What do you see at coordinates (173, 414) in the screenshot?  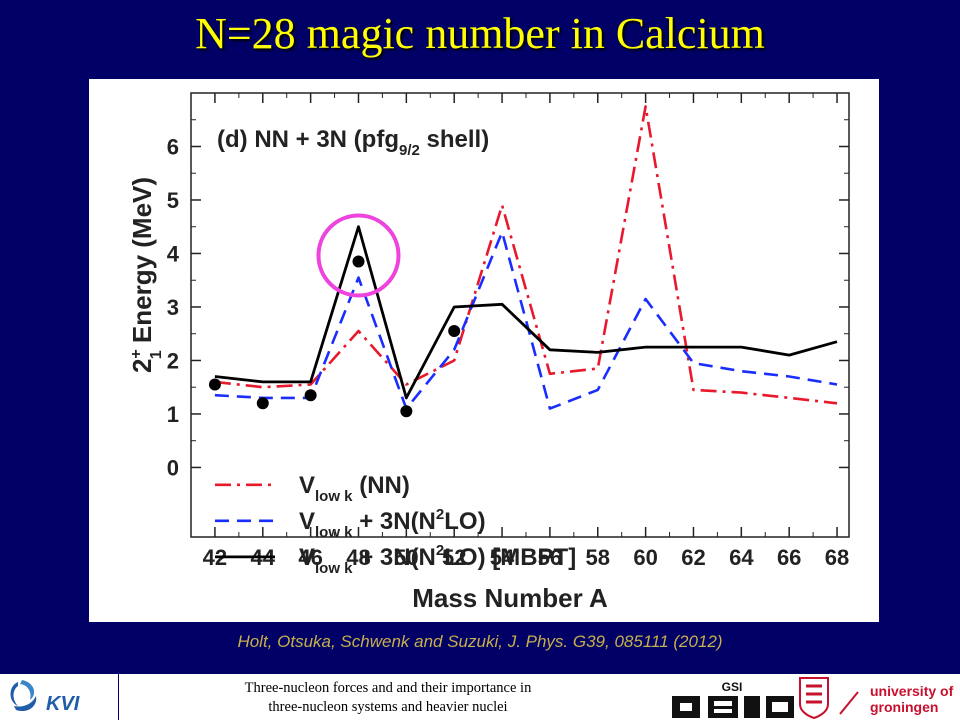 I see `y-tick-label: 1` at bounding box center [173, 414].